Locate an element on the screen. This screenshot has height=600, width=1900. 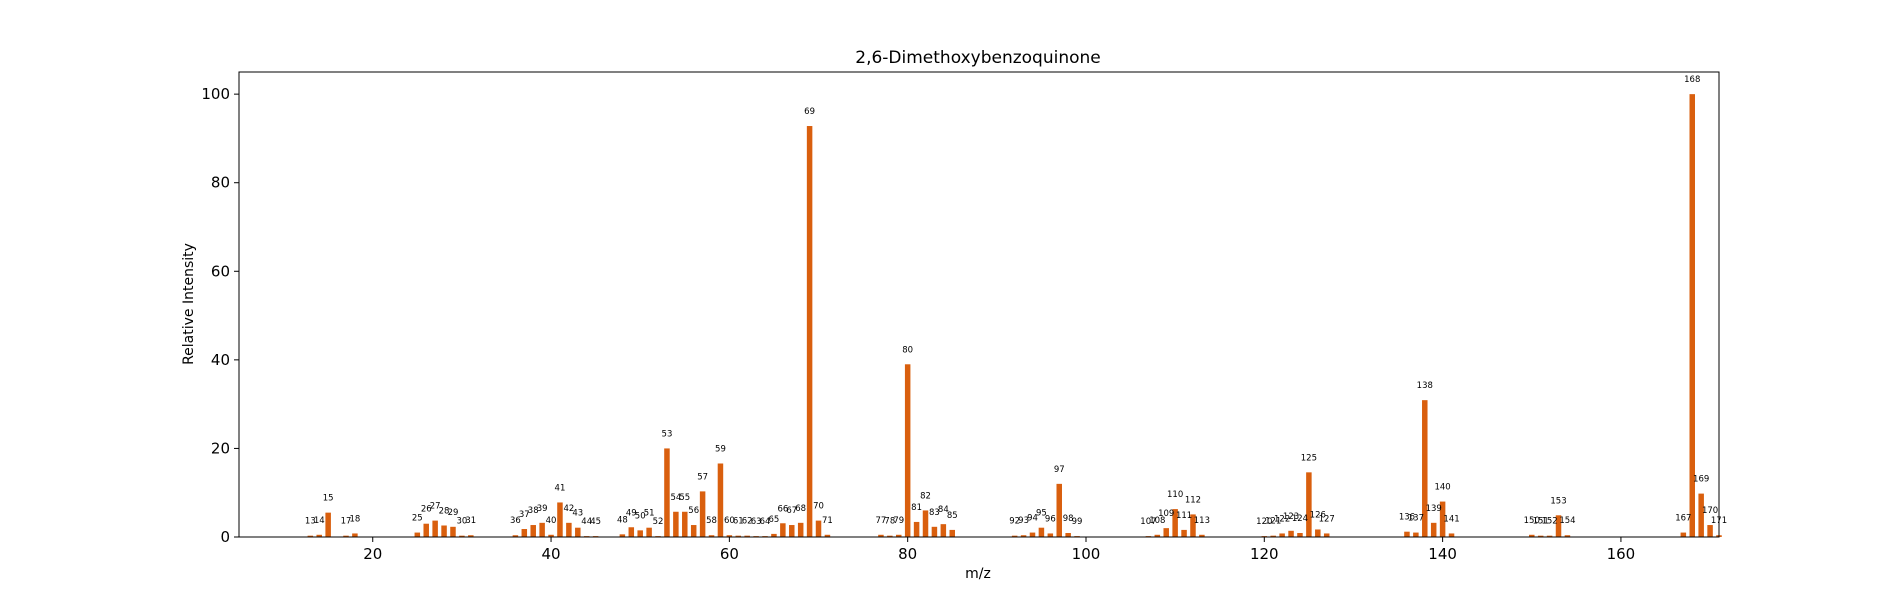
bar-label-mz-71: 71 is located at coordinates (827, 521).